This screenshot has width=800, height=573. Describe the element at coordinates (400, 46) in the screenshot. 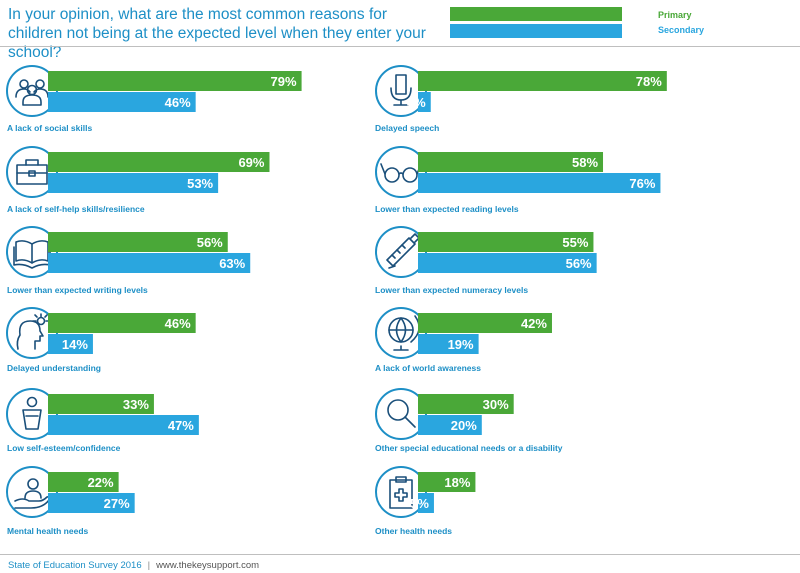

I see `top-divider` at that location.